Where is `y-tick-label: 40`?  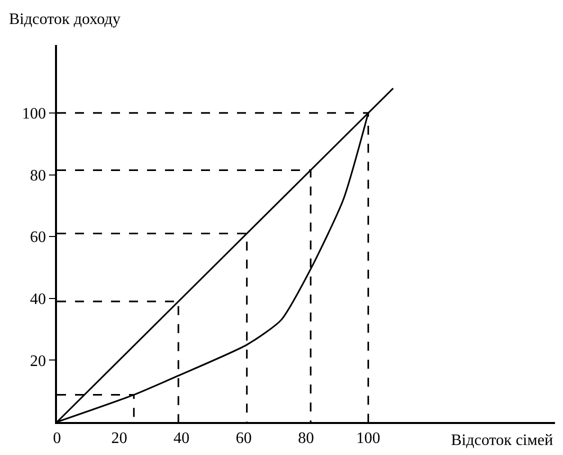
y-tick-label: 40 is located at coordinates (38, 299).